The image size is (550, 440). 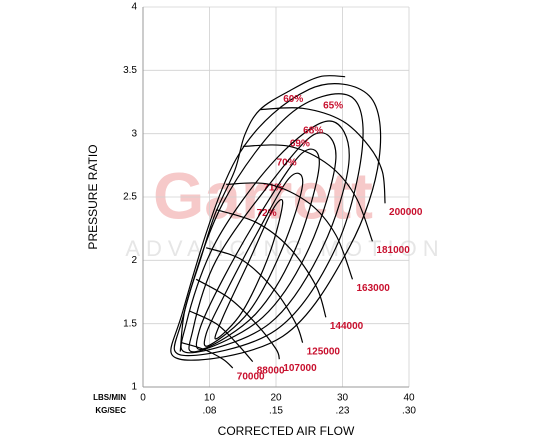 What do you see at coordinates (276, 411) in the screenshot?
I see `x2-tick-label: .15` at bounding box center [276, 411].